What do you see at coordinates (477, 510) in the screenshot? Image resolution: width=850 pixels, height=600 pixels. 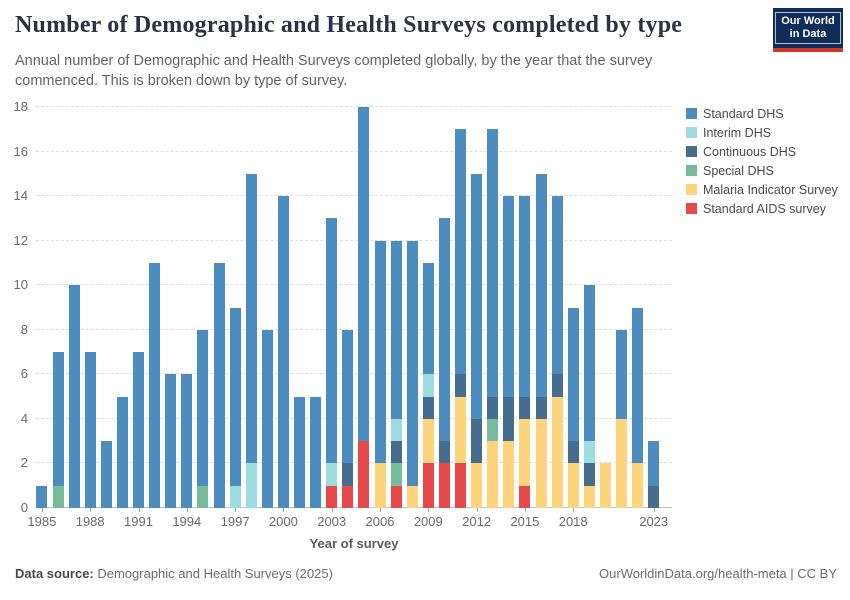 I see `x-tick-2012` at bounding box center [477, 510].